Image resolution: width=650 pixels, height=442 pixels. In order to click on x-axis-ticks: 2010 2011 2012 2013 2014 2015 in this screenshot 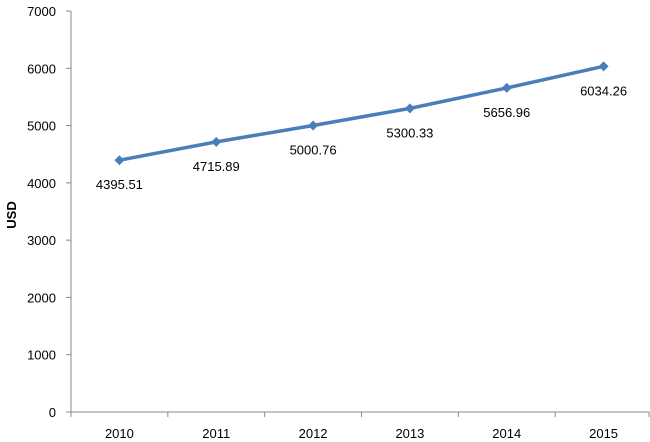, I will do `click(360, 426)`.